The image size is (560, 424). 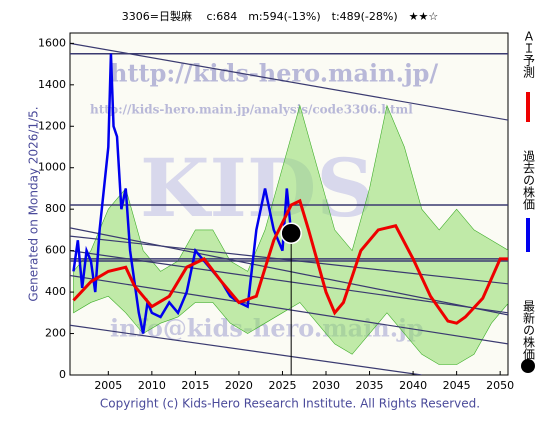 I want to click on side-note: Generated on Monday 2026/1/5., so click(x=34, y=203).